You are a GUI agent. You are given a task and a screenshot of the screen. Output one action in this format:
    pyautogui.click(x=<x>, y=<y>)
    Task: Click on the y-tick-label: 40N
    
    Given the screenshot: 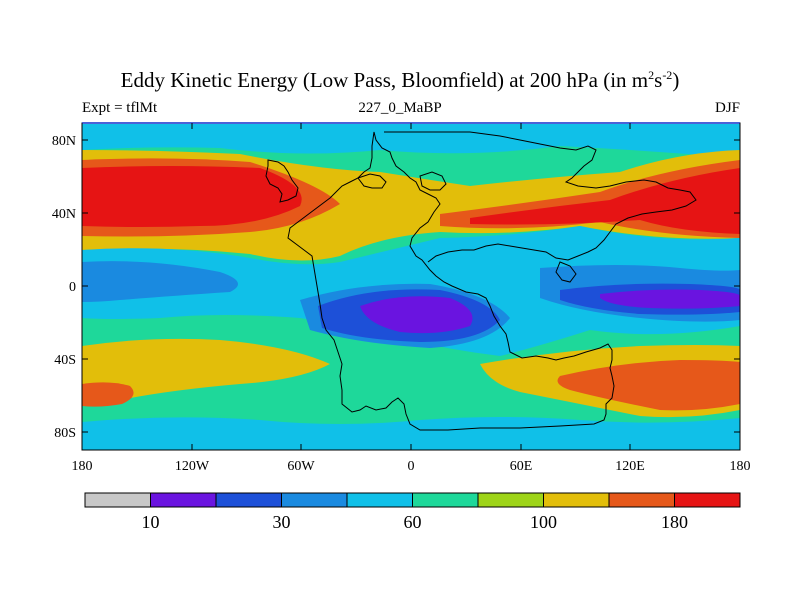 What is the action you would take?
    pyautogui.click(x=64, y=214)
    